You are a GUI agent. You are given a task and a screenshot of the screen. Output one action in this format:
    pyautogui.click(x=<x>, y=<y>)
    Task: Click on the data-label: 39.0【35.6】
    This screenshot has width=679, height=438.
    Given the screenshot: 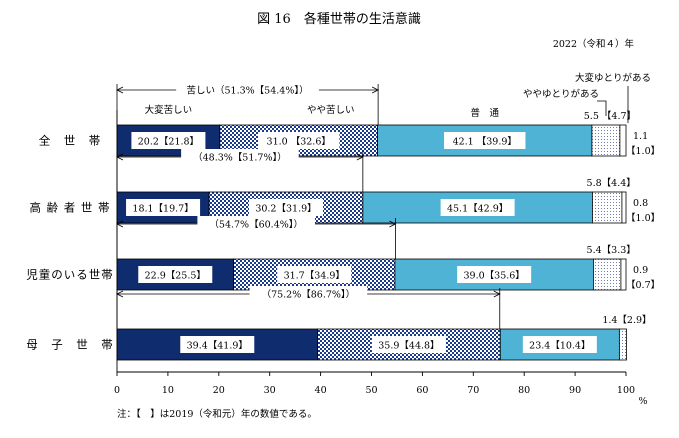 What is the action you would take?
    pyautogui.click(x=494, y=276)
    